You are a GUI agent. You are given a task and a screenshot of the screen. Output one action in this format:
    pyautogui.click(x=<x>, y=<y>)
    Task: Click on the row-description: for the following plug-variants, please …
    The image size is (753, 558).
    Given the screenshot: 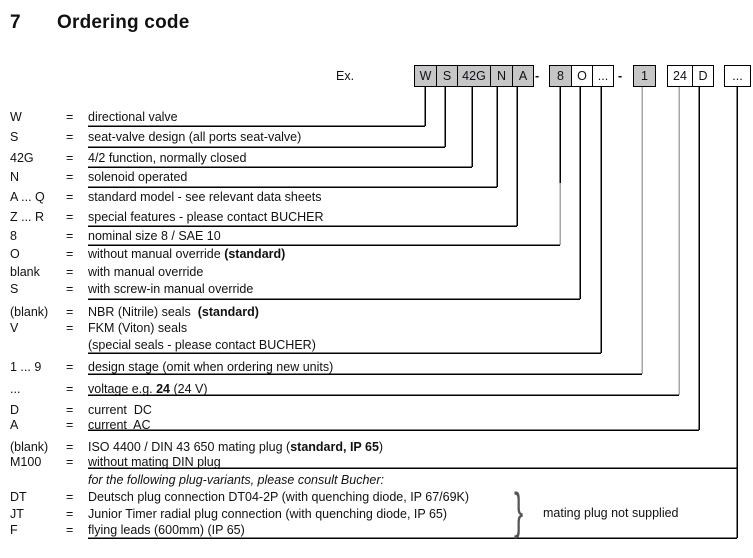 What is the action you would take?
    pyautogui.click(x=236, y=480)
    